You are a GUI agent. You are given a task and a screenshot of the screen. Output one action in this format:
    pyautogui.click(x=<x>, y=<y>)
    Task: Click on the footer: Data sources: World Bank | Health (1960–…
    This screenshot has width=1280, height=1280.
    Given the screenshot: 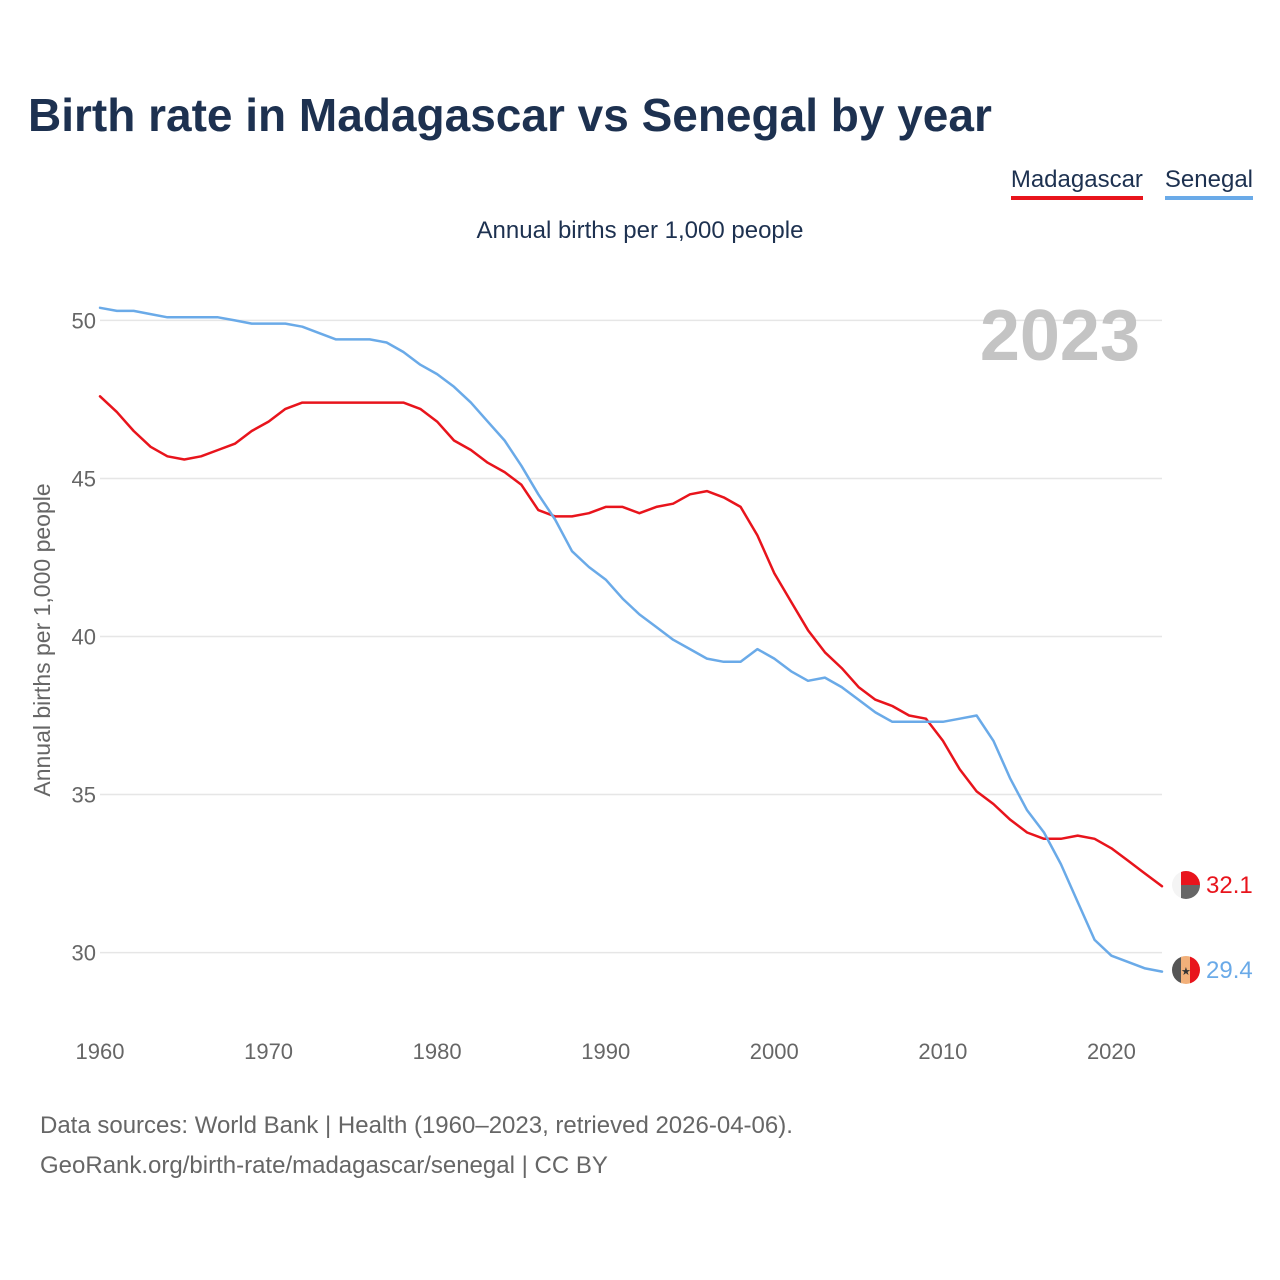 What is the action you would take?
    pyautogui.click(x=416, y=1146)
    